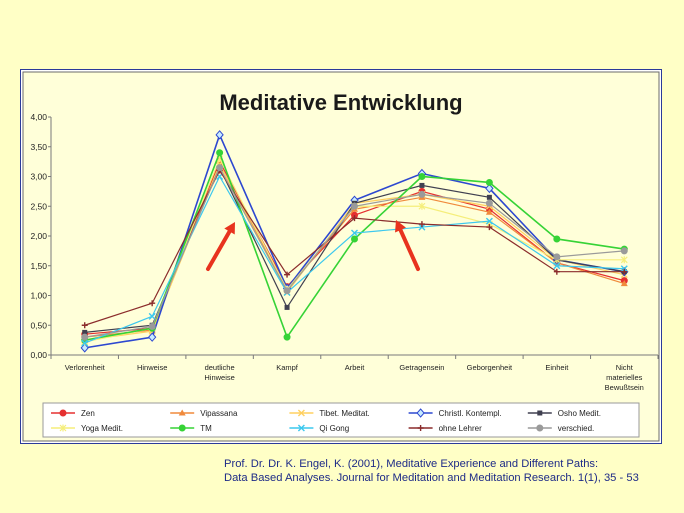  Describe the element at coordinates (400, 226) in the screenshot. I see `arrow-head` at that location.